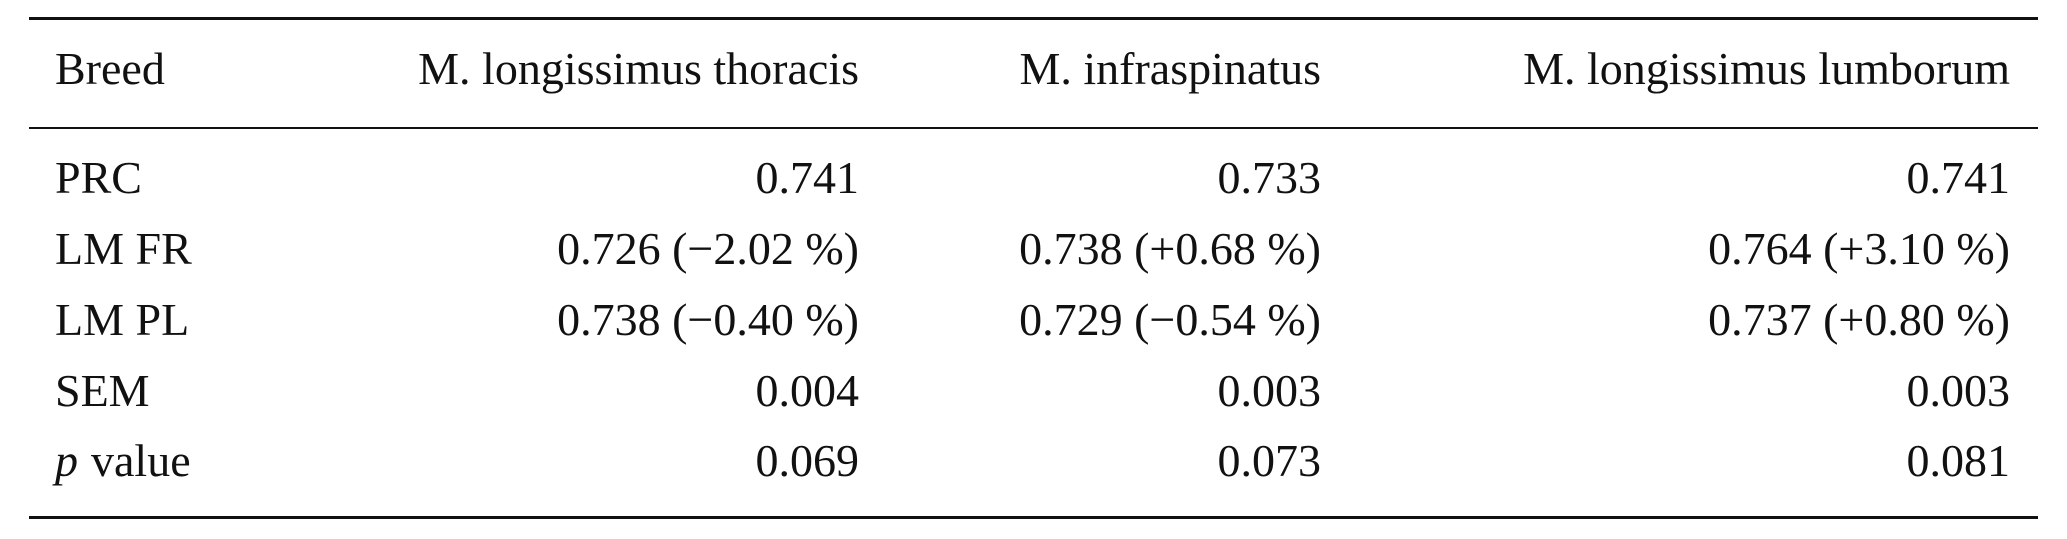 Image resolution: width=2067 pixels, height=539 pixels. Describe the element at coordinates (708, 248) in the screenshot. I see `value-cell: 0.726 (−2.02 %)` at that location.